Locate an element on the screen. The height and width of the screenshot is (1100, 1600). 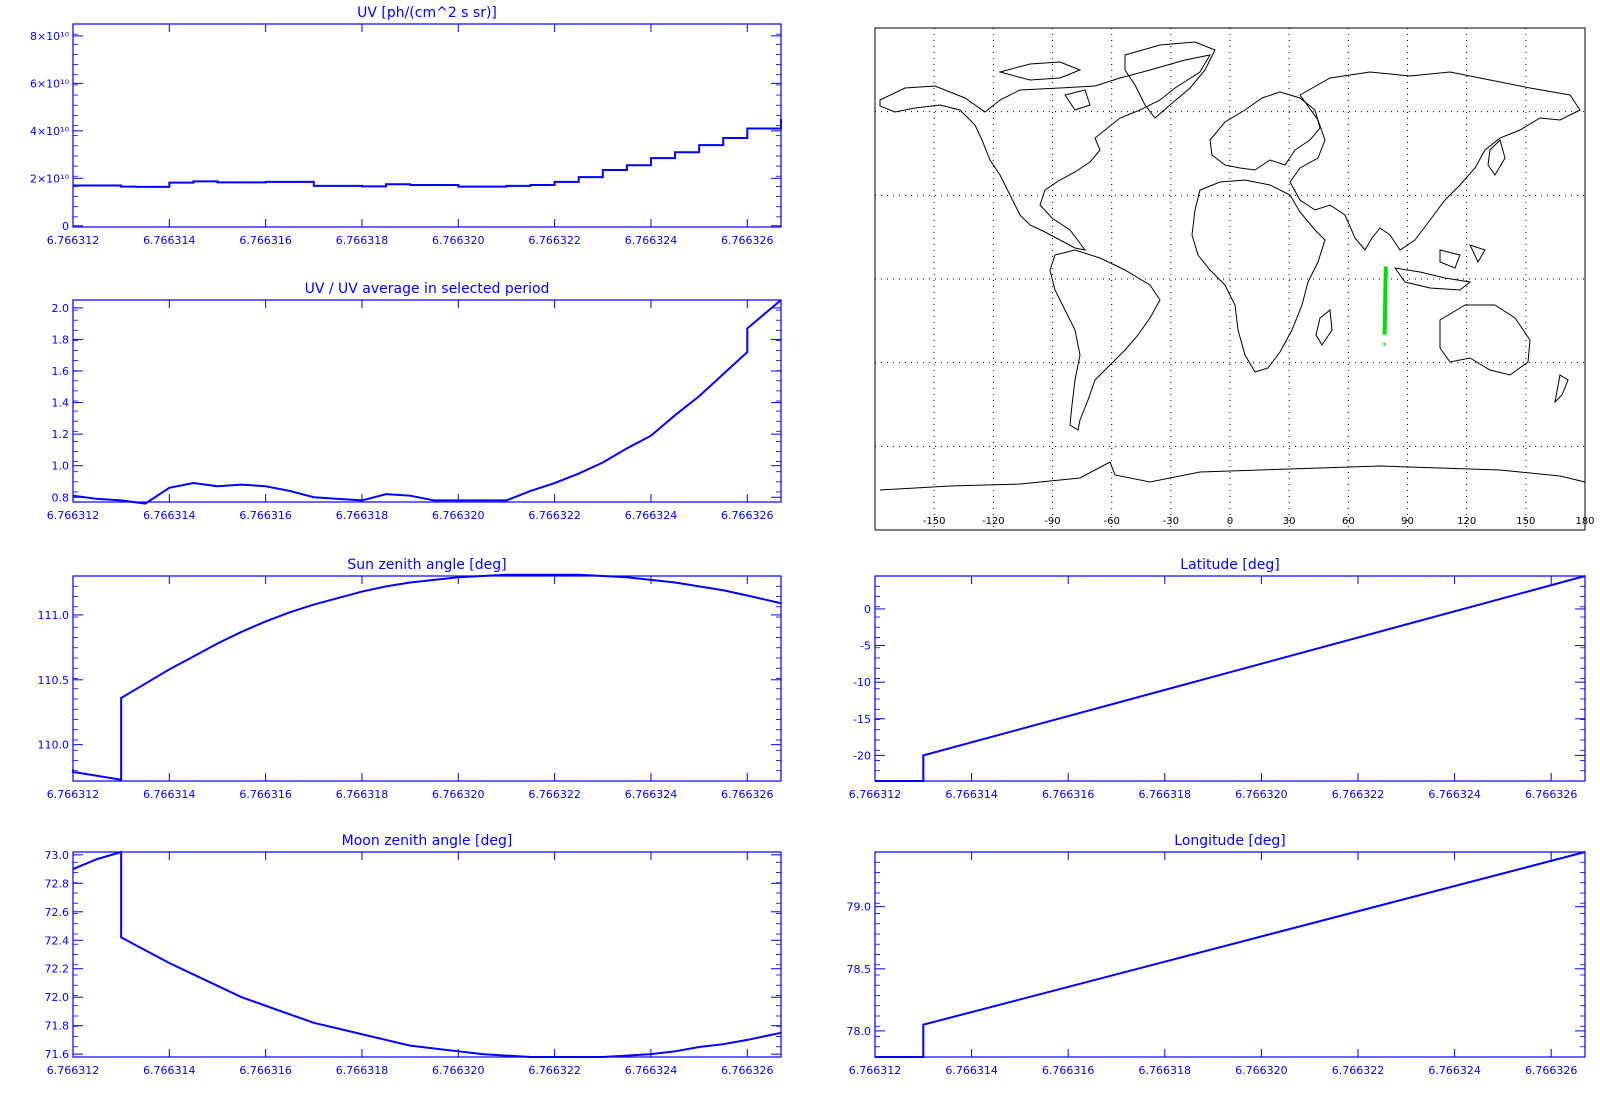
y-tick-label: 1.2 is located at coordinates (61, 434).